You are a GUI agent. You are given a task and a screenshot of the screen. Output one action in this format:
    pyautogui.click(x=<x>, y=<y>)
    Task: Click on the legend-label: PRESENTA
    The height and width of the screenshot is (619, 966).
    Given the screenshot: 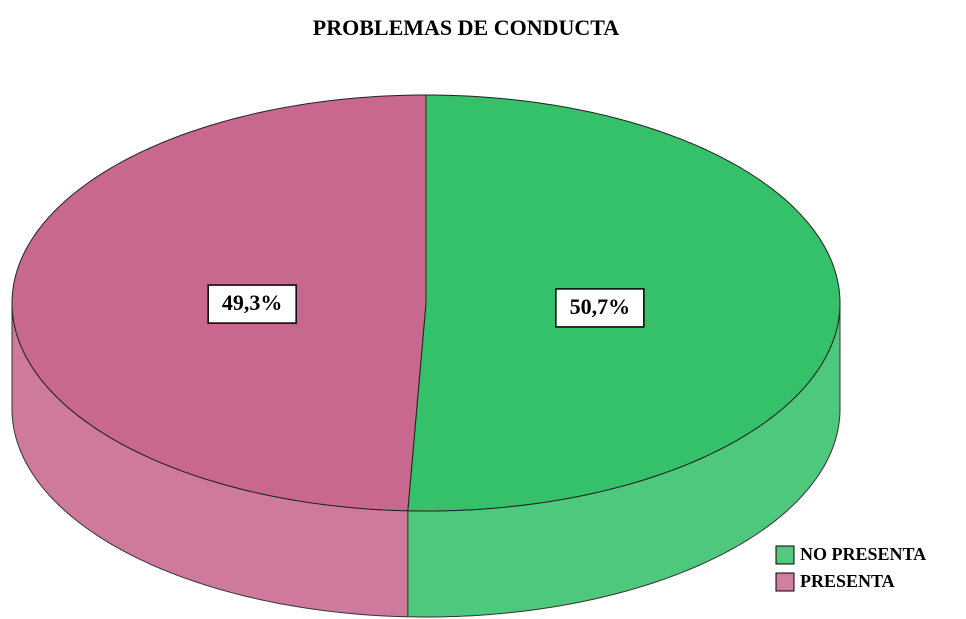 What is the action you would take?
    pyautogui.click(x=847, y=581)
    